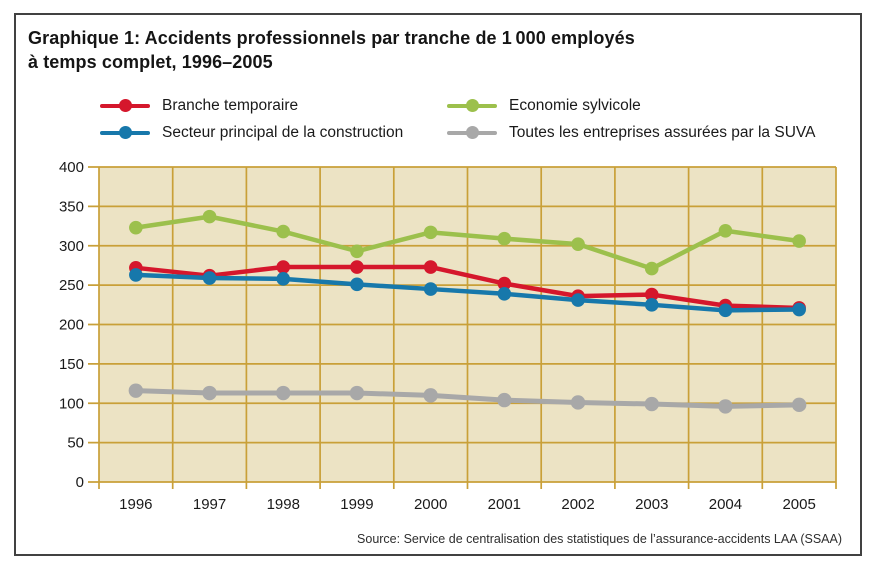  What do you see at coordinates (575, 105) in the screenshot?
I see `legend-label: Economie sylvicole` at bounding box center [575, 105].